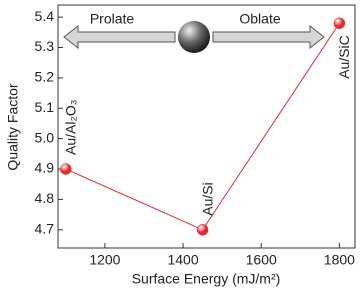 The image size is (363, 291). I want to click on x-tick-label: 1800, so click(339, 260).